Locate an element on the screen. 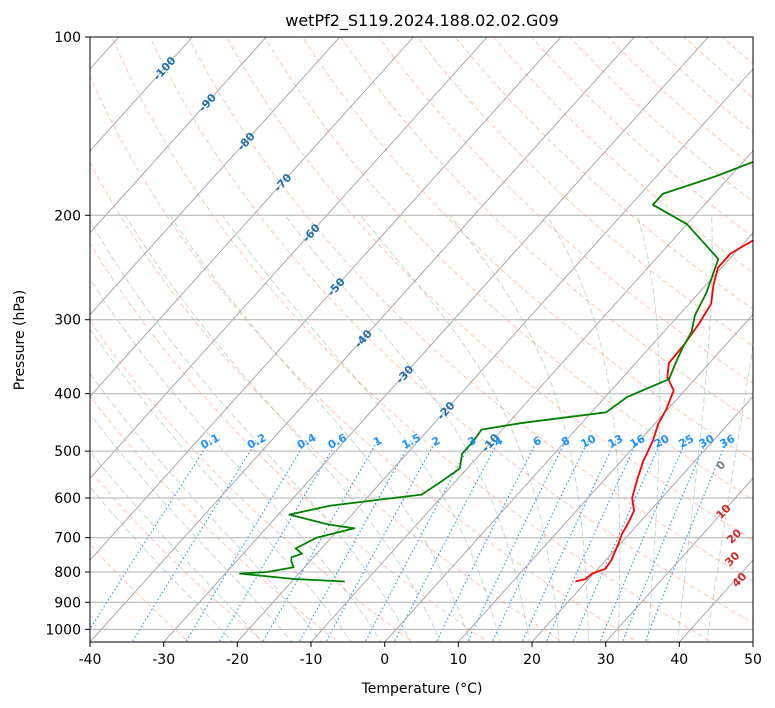  mixing-ratio-label: 16 is located at coordinates (638, 441).